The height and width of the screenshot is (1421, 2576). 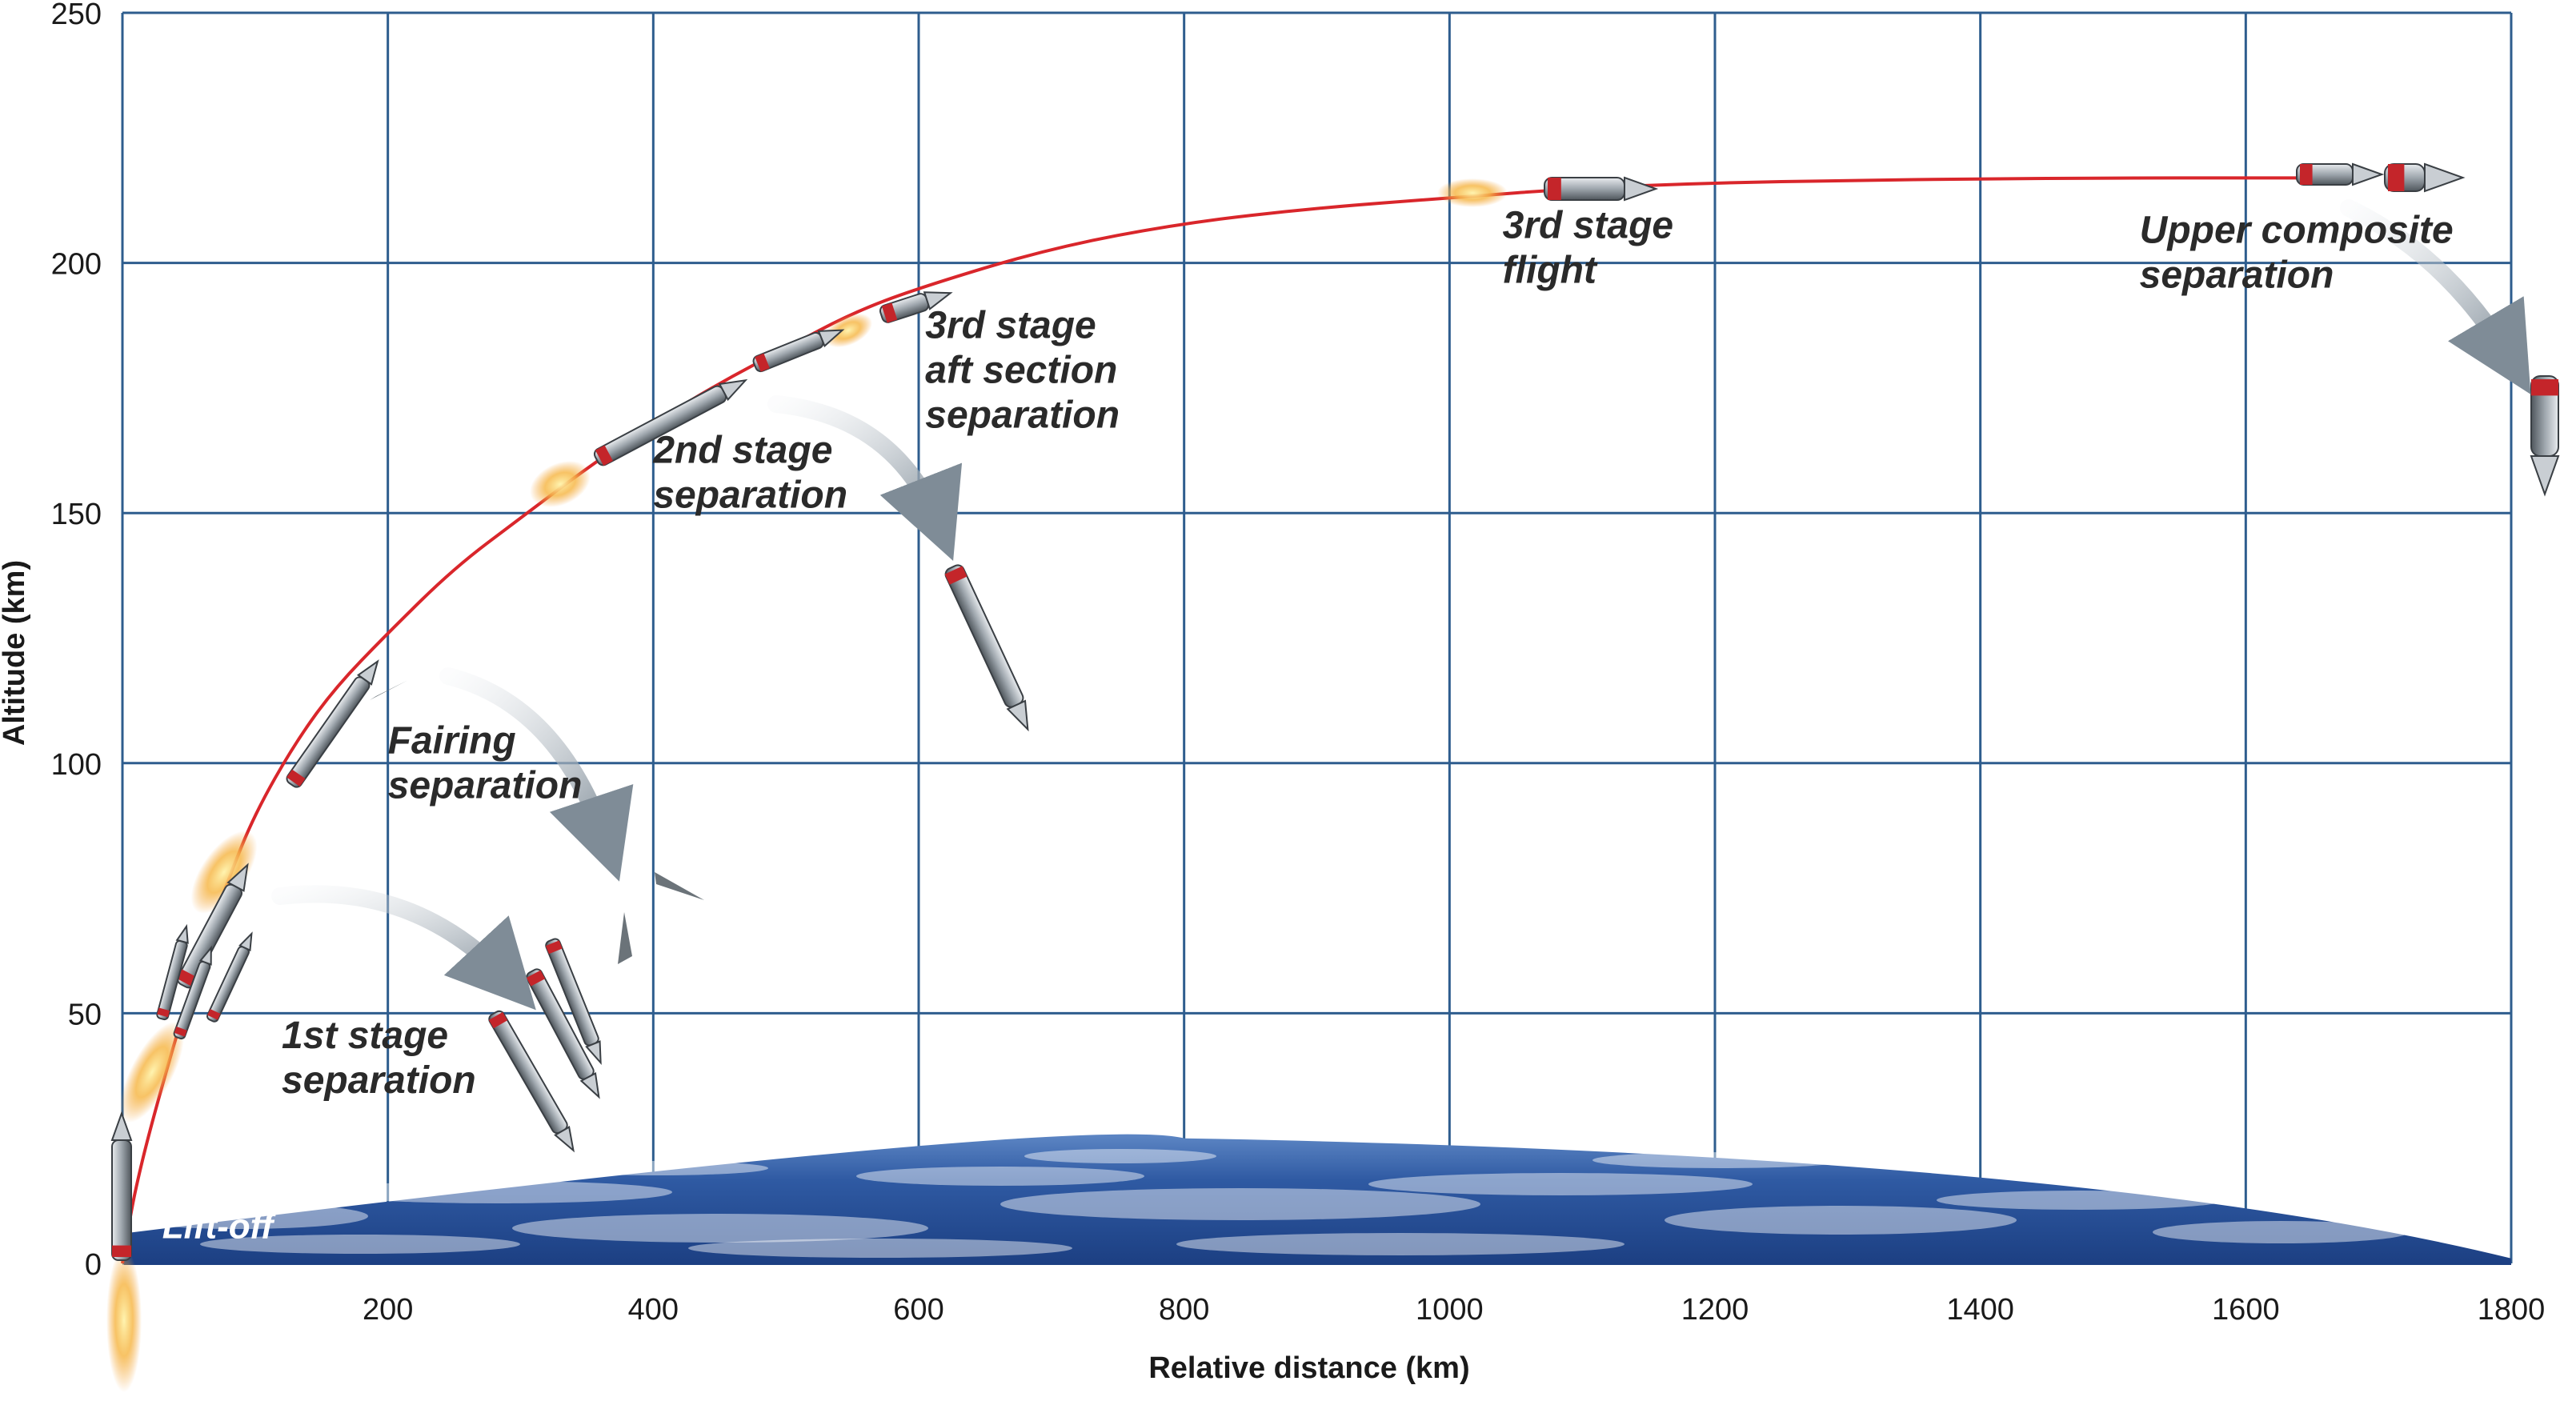 What do you see at coordinates (76, 765) in the screenshot?
I see `y-tick-label: 100` at bounding box center [76, 765].